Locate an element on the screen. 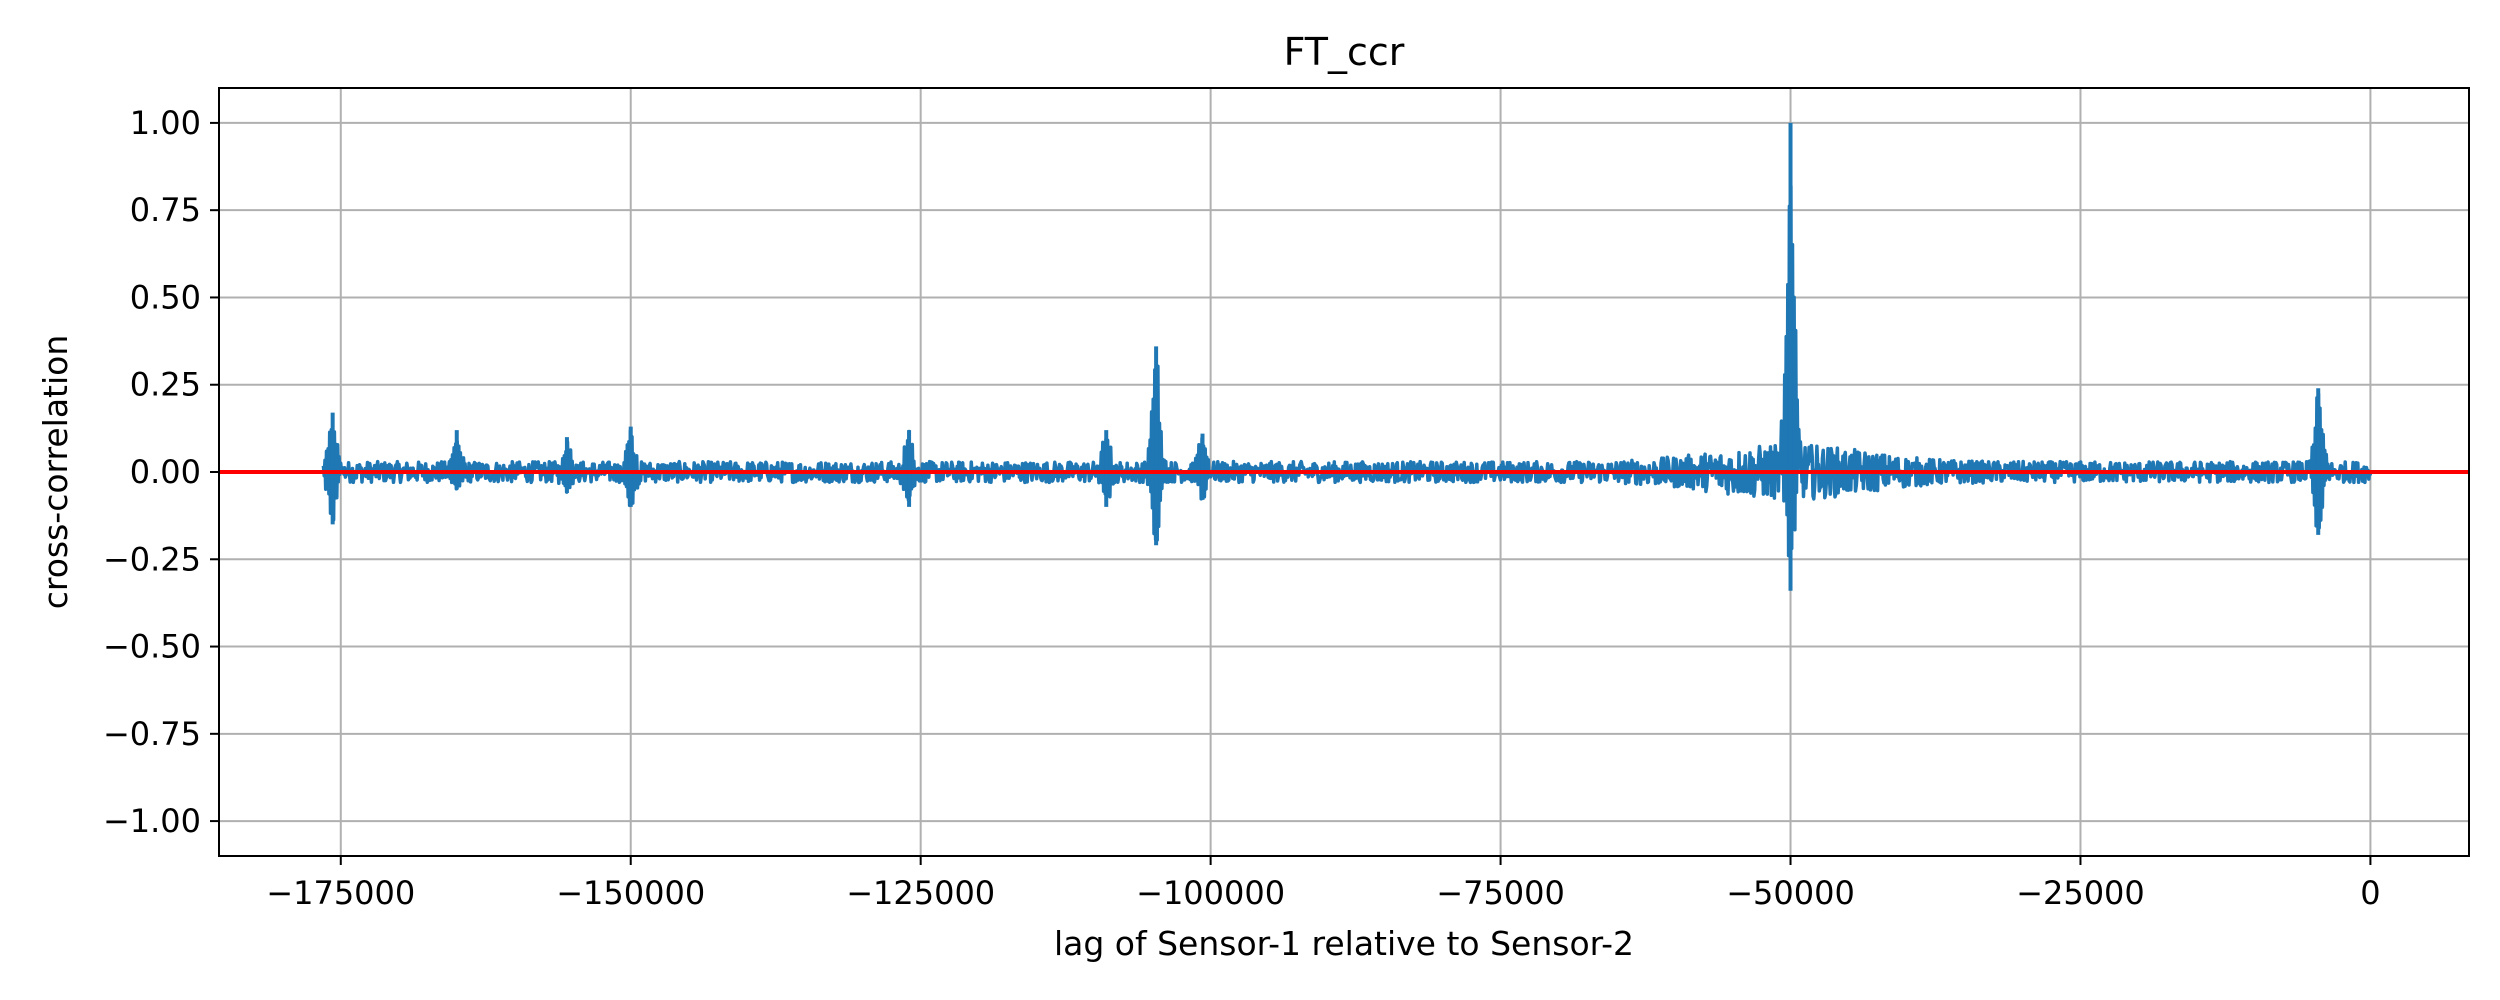 This screenshot has height=1000, width=2500. x-tick-label: −100000 is located at coordinates (1210, 893).